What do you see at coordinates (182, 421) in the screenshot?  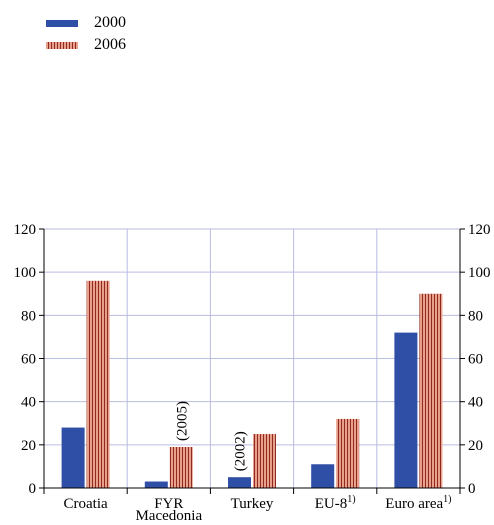 I see `annotation-0: (2005)` at bounding box center [182, 421].